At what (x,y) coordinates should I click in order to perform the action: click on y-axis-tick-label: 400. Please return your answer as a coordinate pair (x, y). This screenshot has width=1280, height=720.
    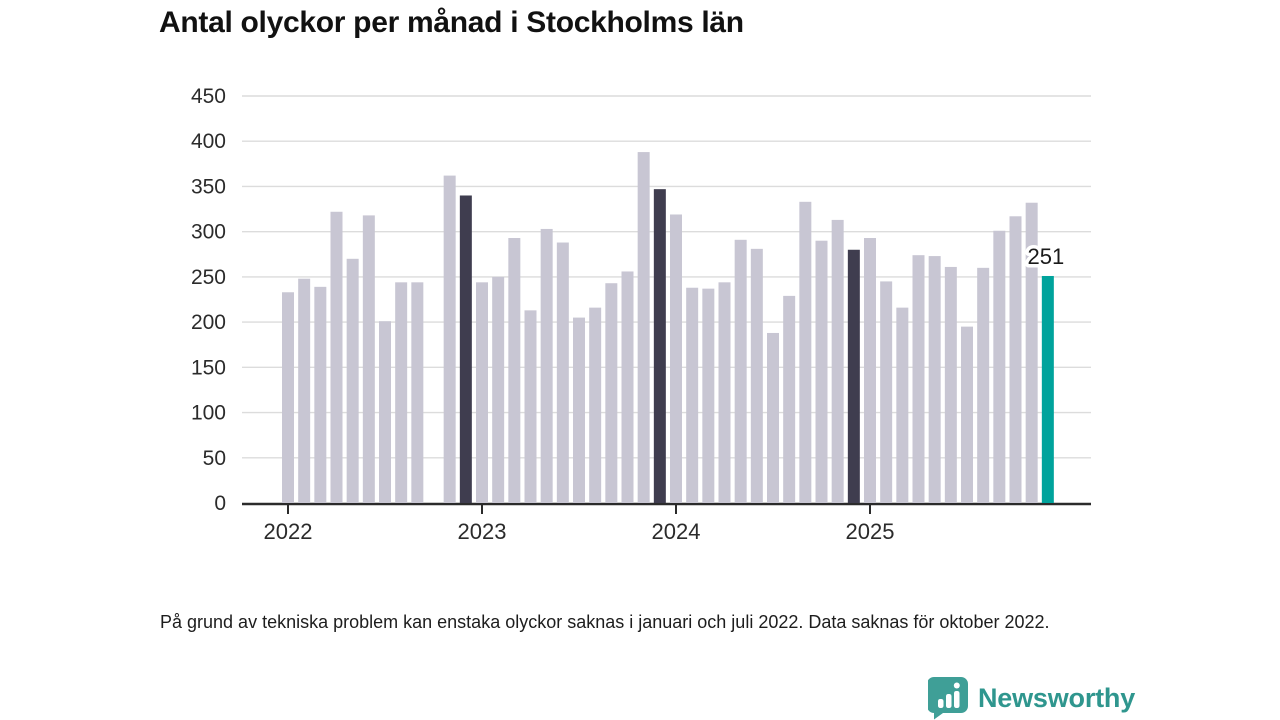
    Looking at the image, I should click on (208, 141).